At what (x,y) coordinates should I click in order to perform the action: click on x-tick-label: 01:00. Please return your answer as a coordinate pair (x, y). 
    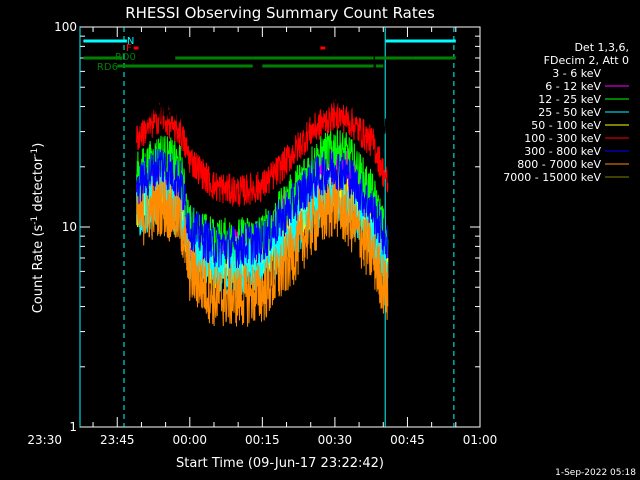
    Looking at the image, I should click on (480, 440).